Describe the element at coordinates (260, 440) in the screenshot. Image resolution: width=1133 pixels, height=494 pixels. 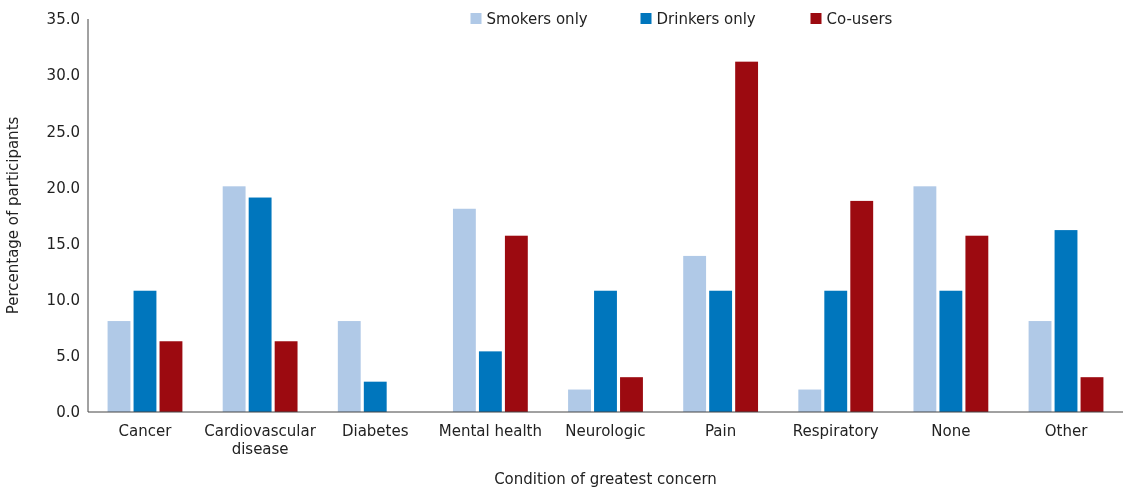
I see `x-tick-label: Cardiovascular disease` at that location.